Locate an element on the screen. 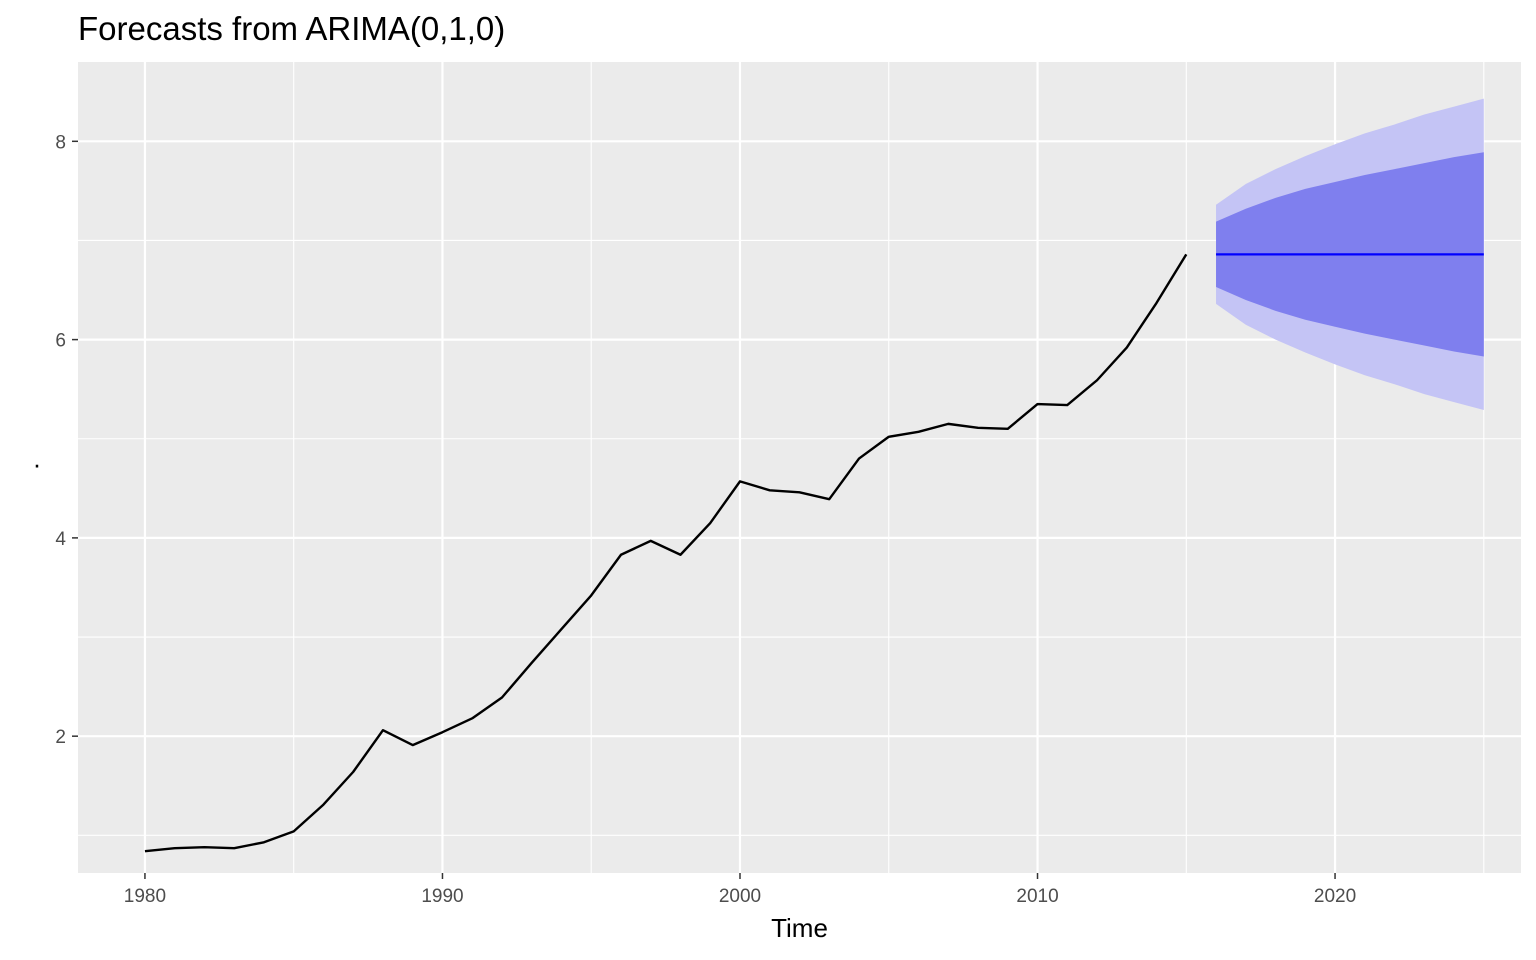 The width and height of the screenshot is (1536, 960). x-tick-label: 1990 is located at coordinates (442, 896).